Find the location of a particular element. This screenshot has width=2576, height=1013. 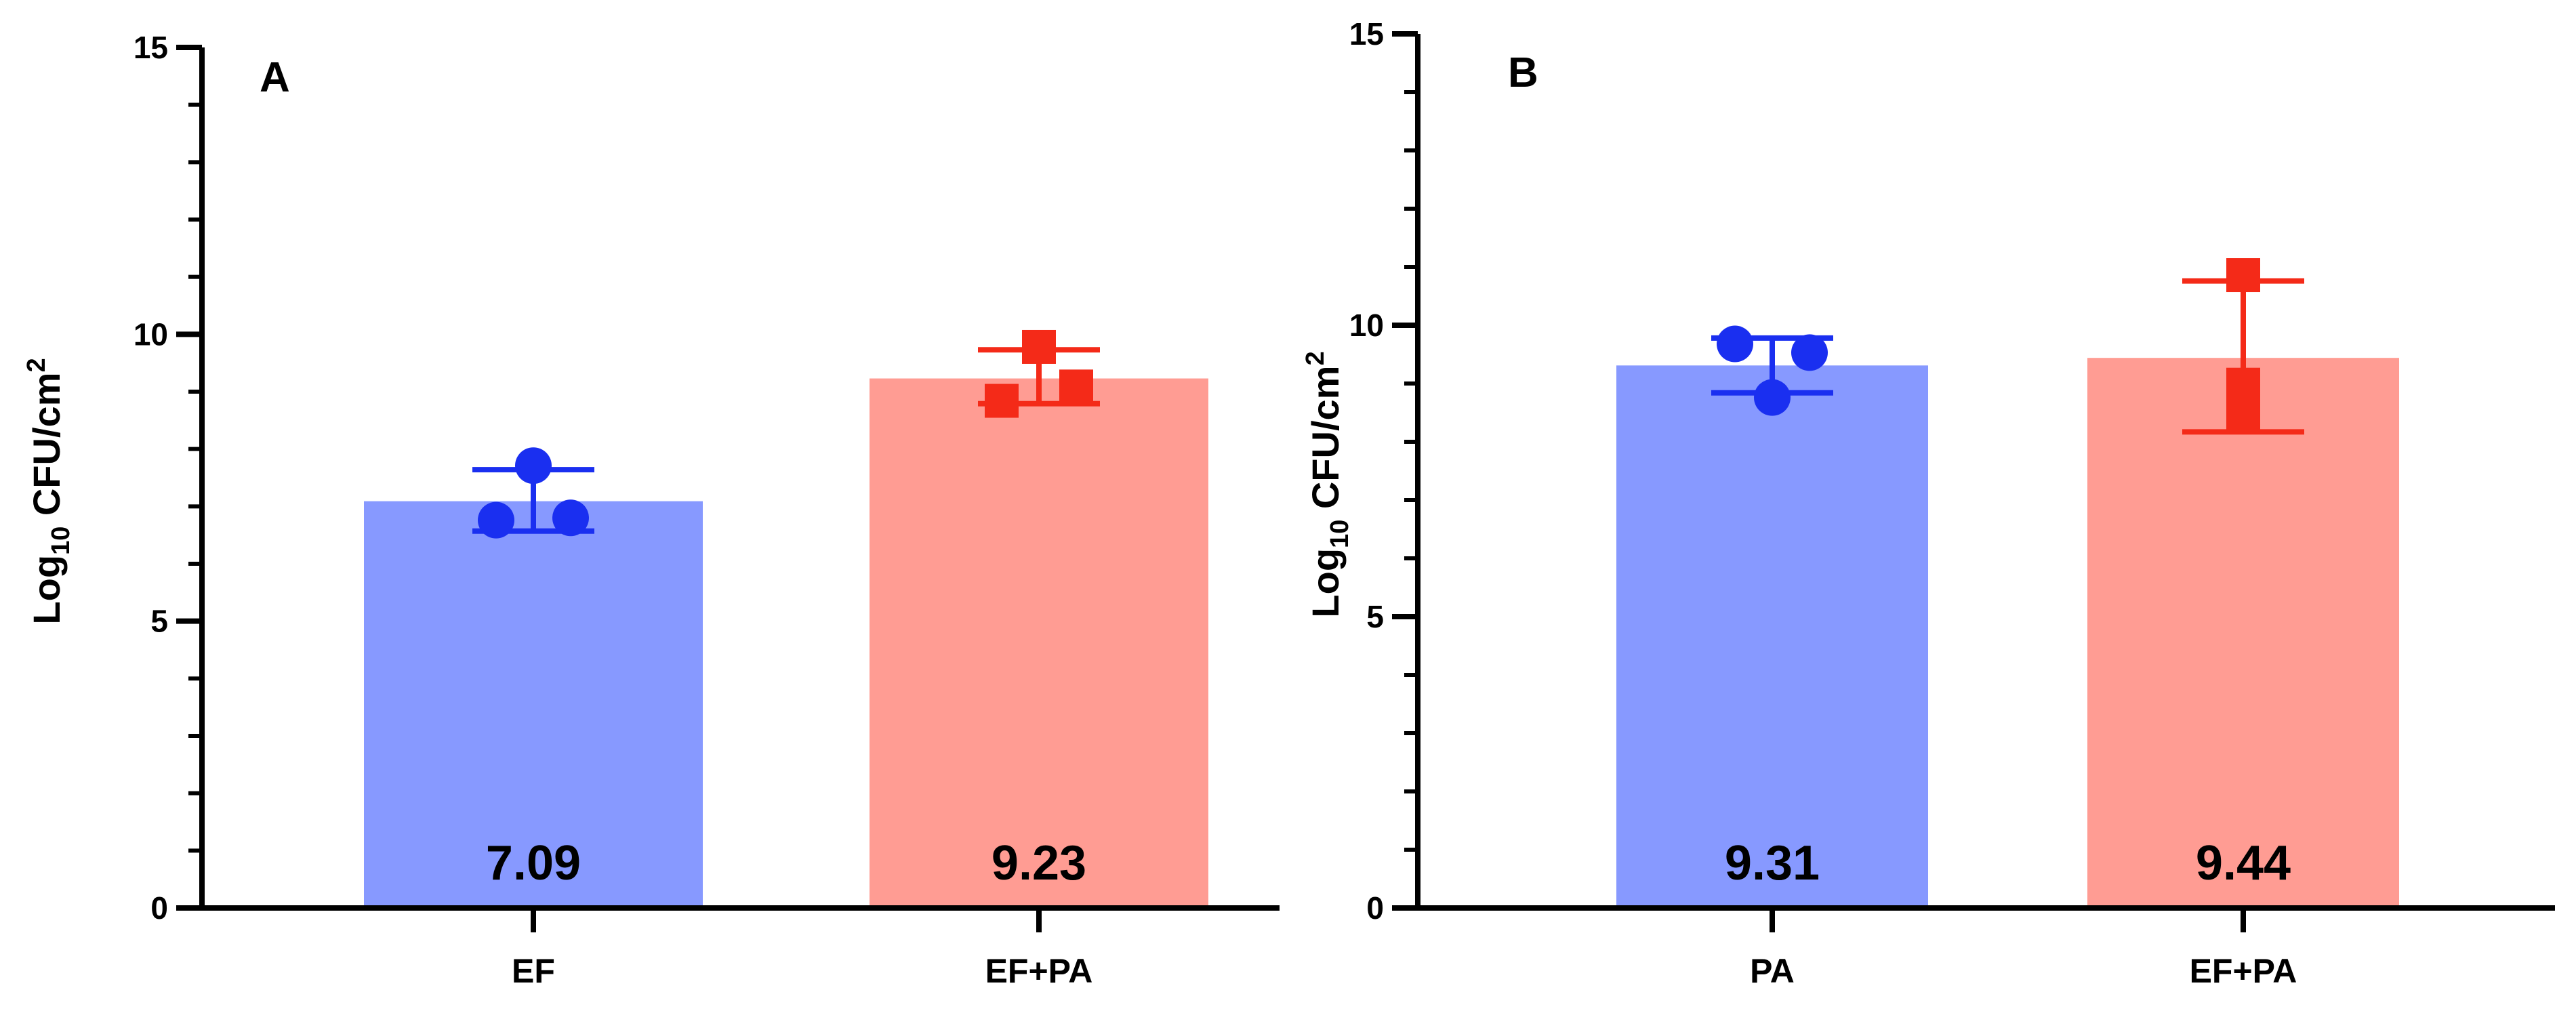

panel-a-y-axis-label-unit: CFU/cm is located at coordinates (47, 450).